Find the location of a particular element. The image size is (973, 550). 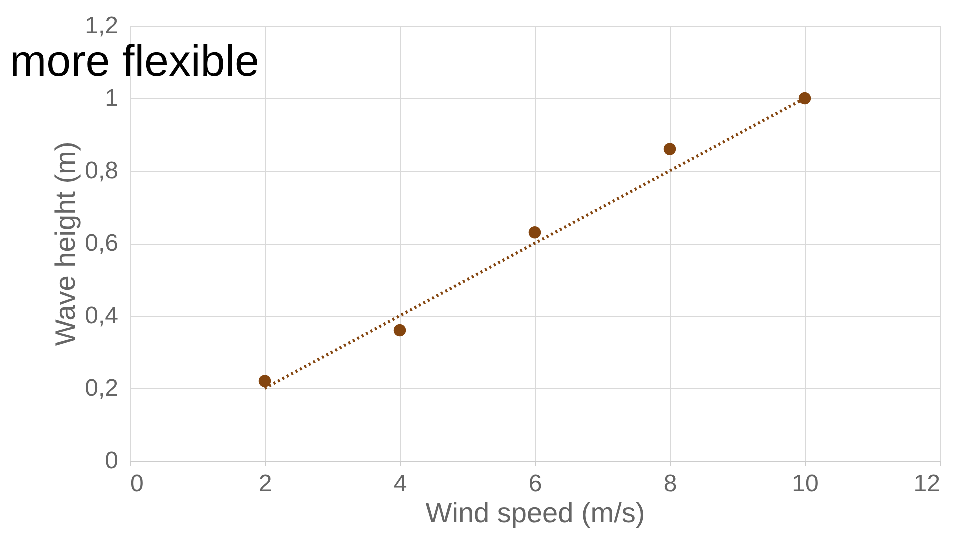

y-tick-label: 0,2 is located at coordinates (101, 388).